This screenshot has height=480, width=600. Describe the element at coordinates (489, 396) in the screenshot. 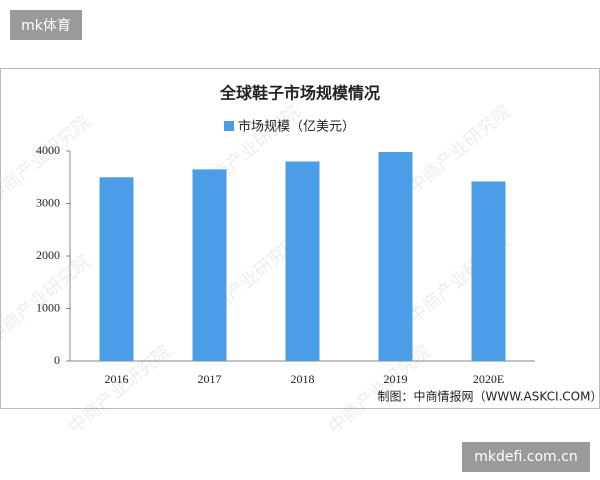

I see `source: 制图：中商情报网（WWW.ASKCI.COM）` at that location.